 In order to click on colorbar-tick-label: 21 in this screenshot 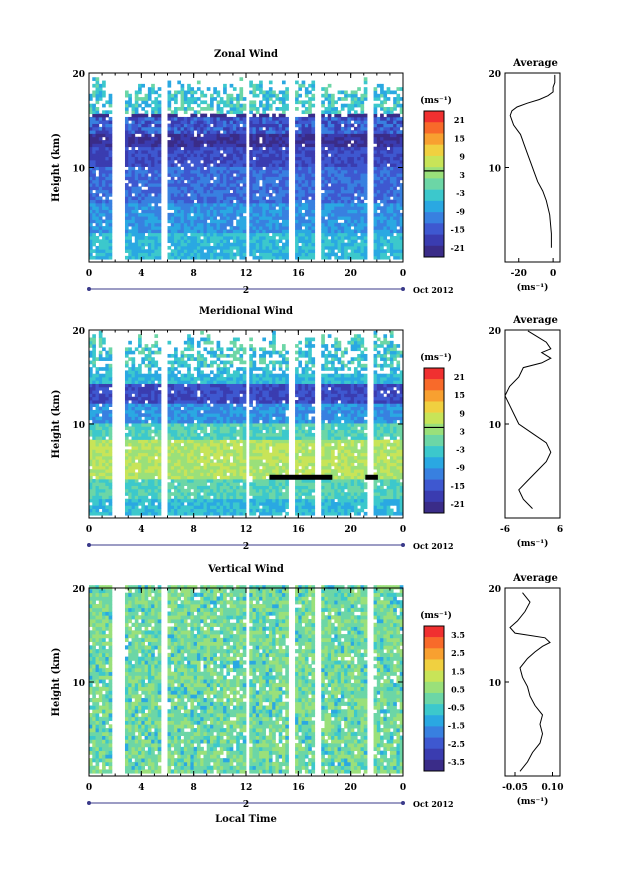, I will do `click(459, 120)`.